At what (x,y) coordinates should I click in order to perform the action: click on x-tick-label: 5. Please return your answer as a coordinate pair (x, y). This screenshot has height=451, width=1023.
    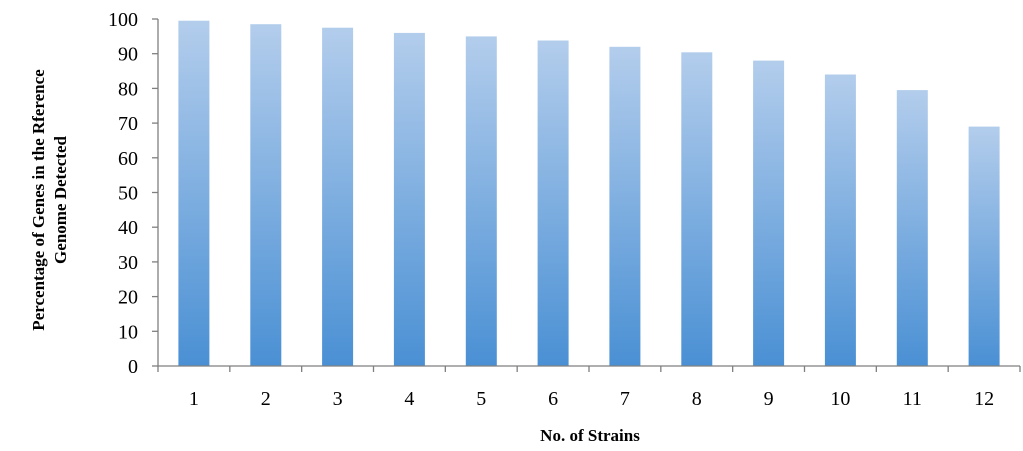
    Looking at the image, I should click on (481, 399).